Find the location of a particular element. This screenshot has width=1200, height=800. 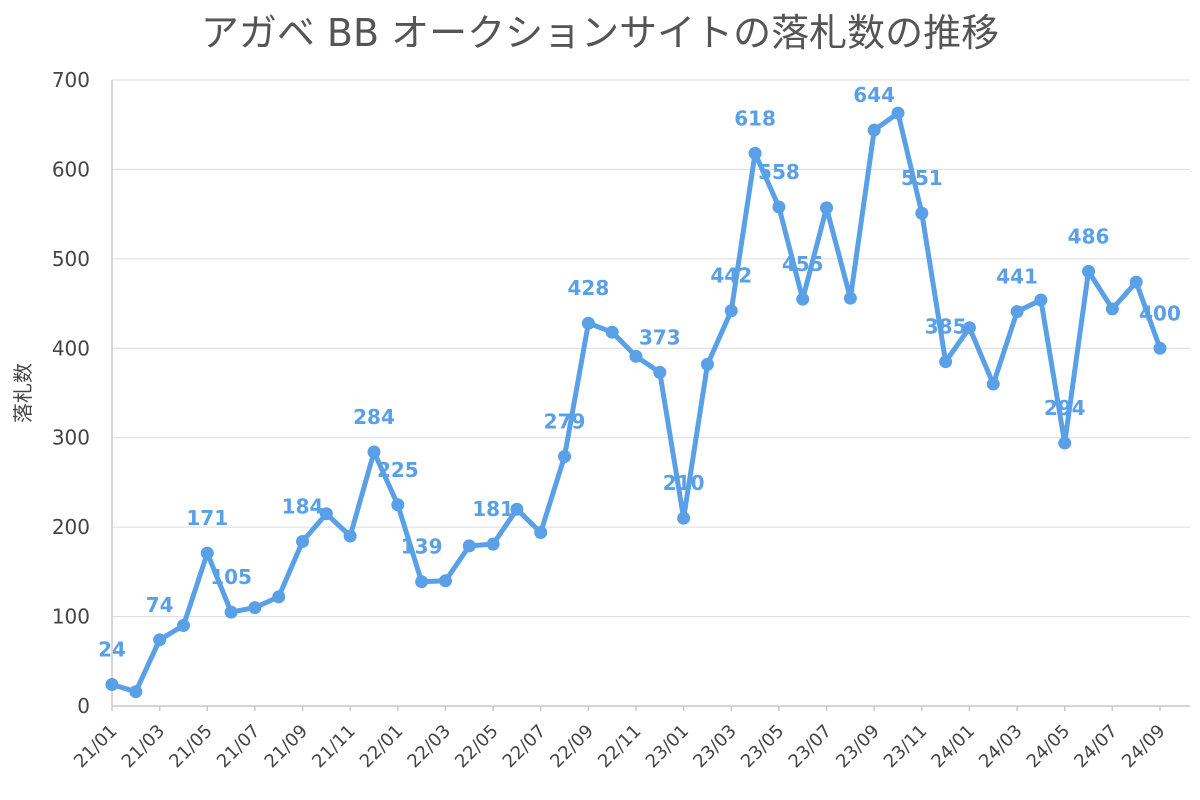

x-tick-label: 23/09 is located at coordinates (858, 747).